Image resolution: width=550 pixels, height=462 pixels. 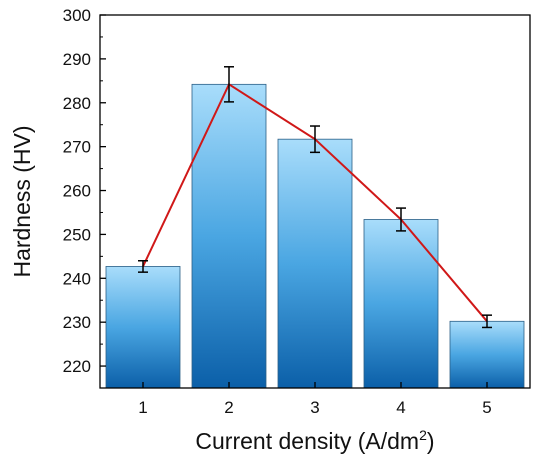 What do you see at coordinates (77, 322) in the screenshot?
I see `y-tick-label-230: 230` at bounding box center [77, 322].